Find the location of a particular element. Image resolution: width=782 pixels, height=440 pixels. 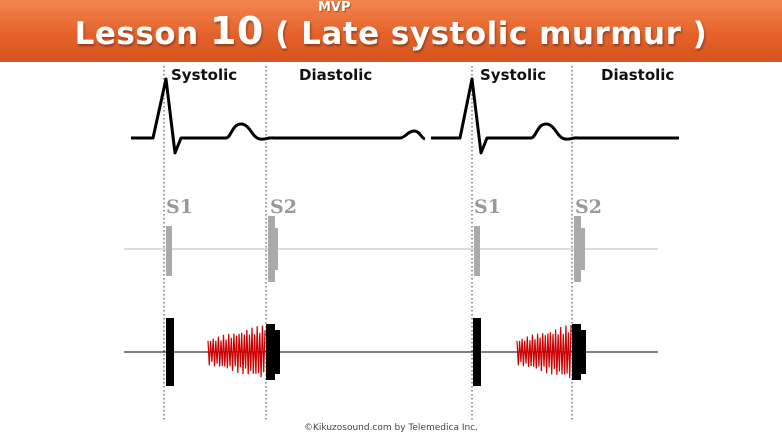

banner-title: Lesson 10 ( Late systolic murmur ) is located at coordinates (391, 31).